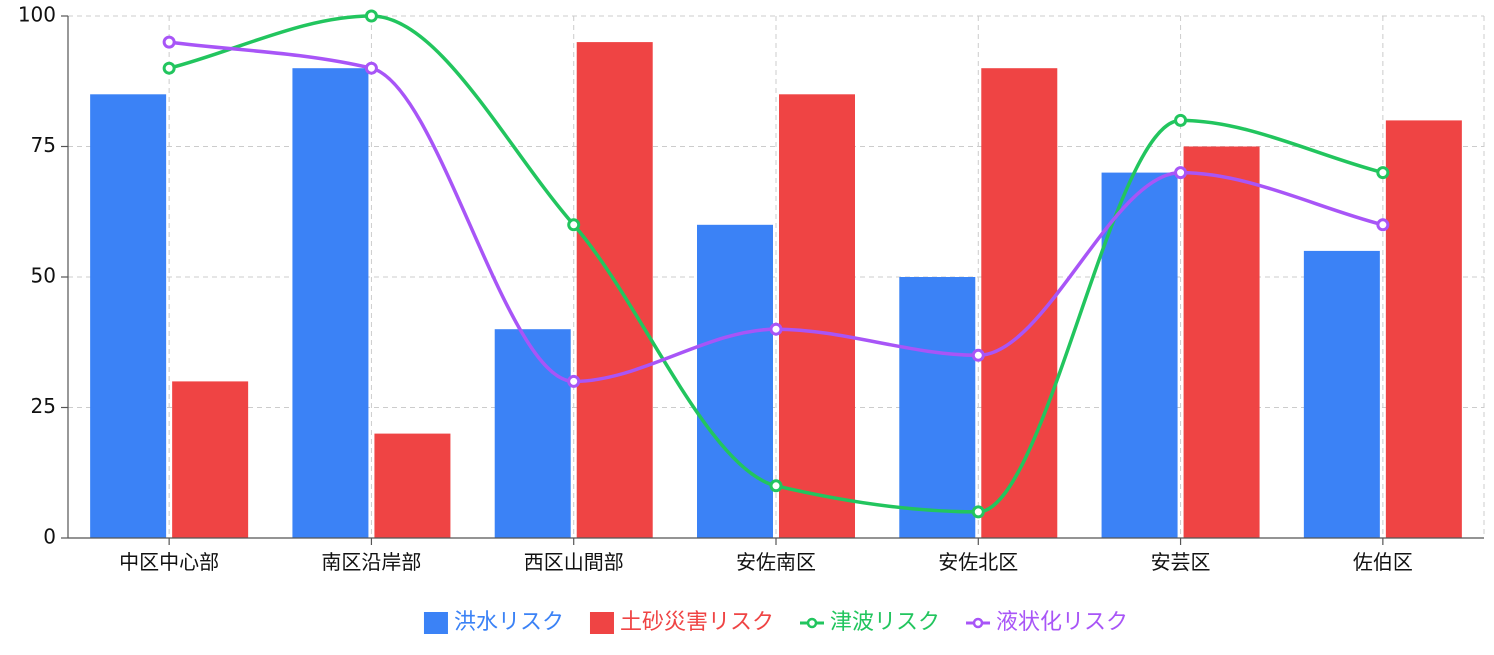  What do you see at coordinates (43, 406) in the screenshot?
I see `y-tick-label: 25` at bounding box center [43, 406].